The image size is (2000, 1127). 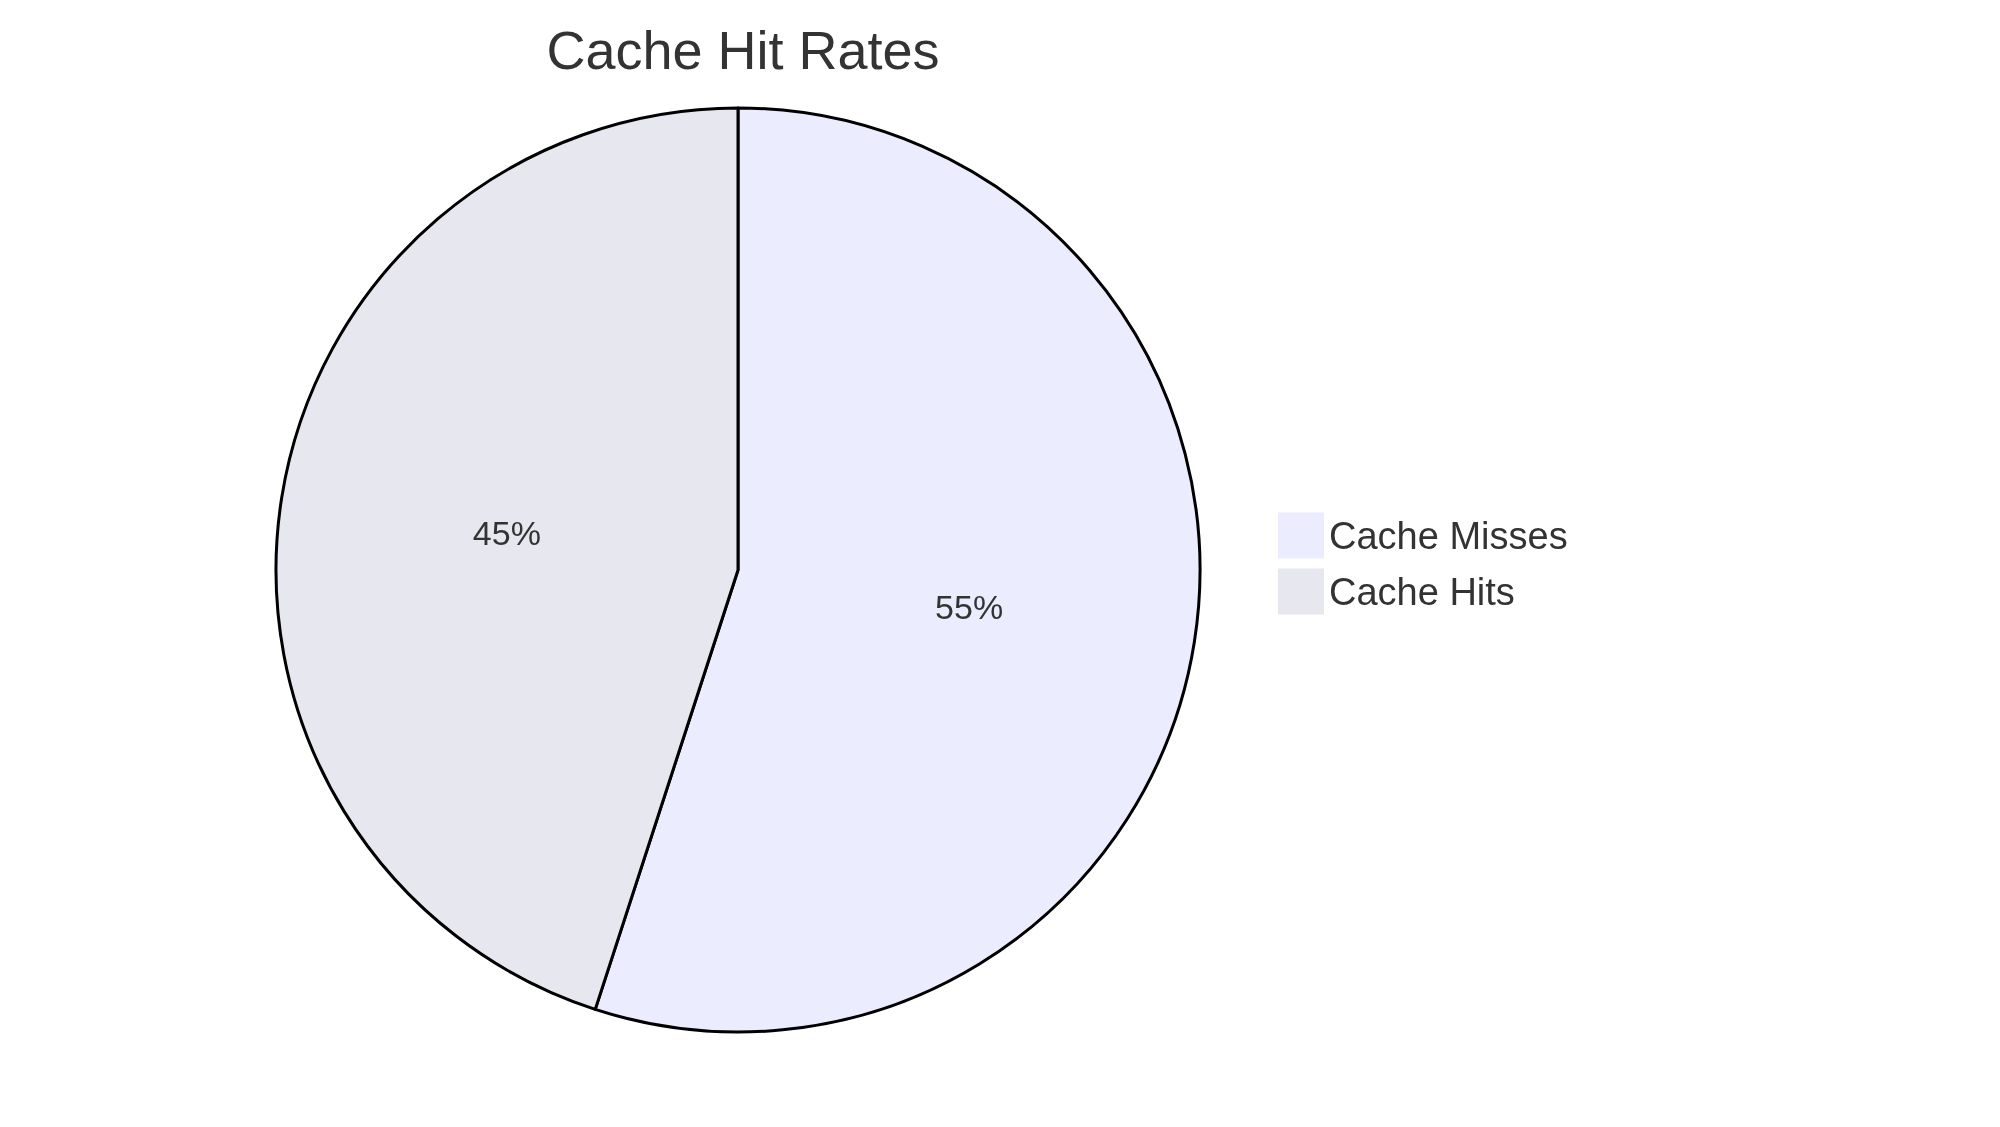 What do you see at coordinates (506, 533) in the screenshot?
I see `data-label: 45%` at bounding box center [506, 533].